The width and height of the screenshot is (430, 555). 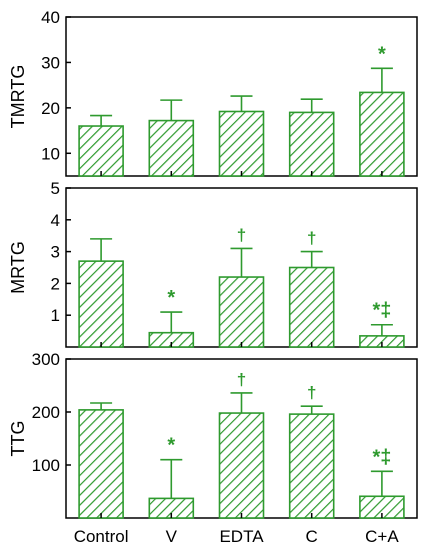 I want to click on panel-tmrtg-ytick-label: 10, so click(x=50, y=153).